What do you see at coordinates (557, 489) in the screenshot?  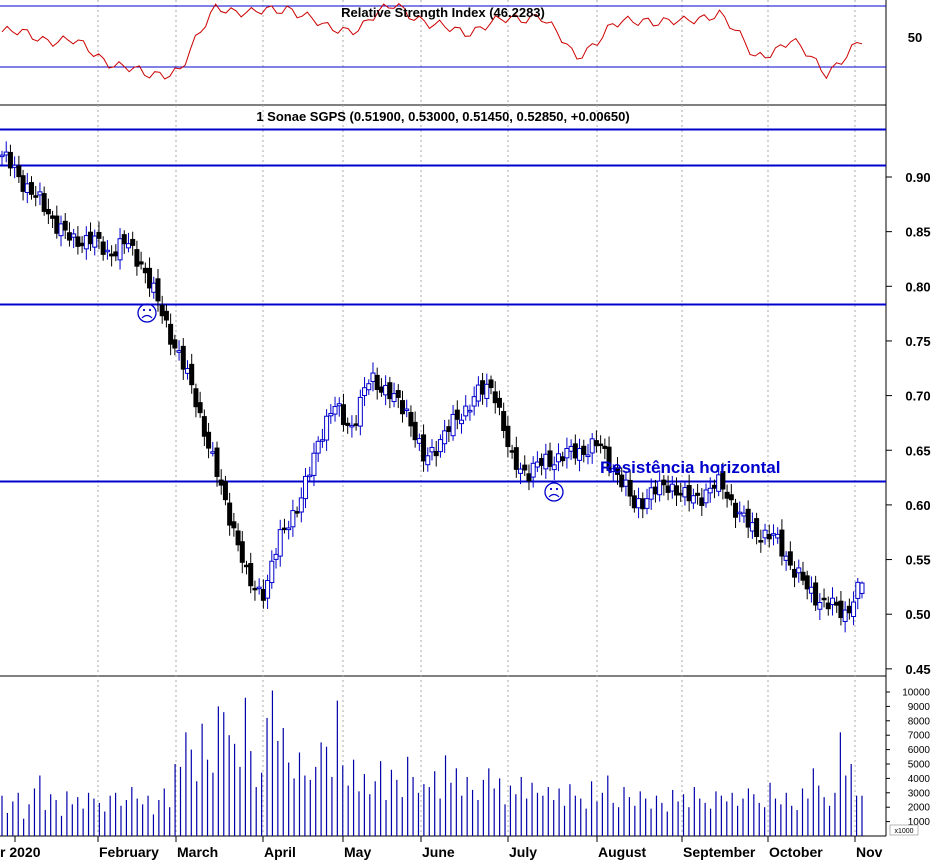 I see `frown-eye-right` at bounding box center [557, 489].